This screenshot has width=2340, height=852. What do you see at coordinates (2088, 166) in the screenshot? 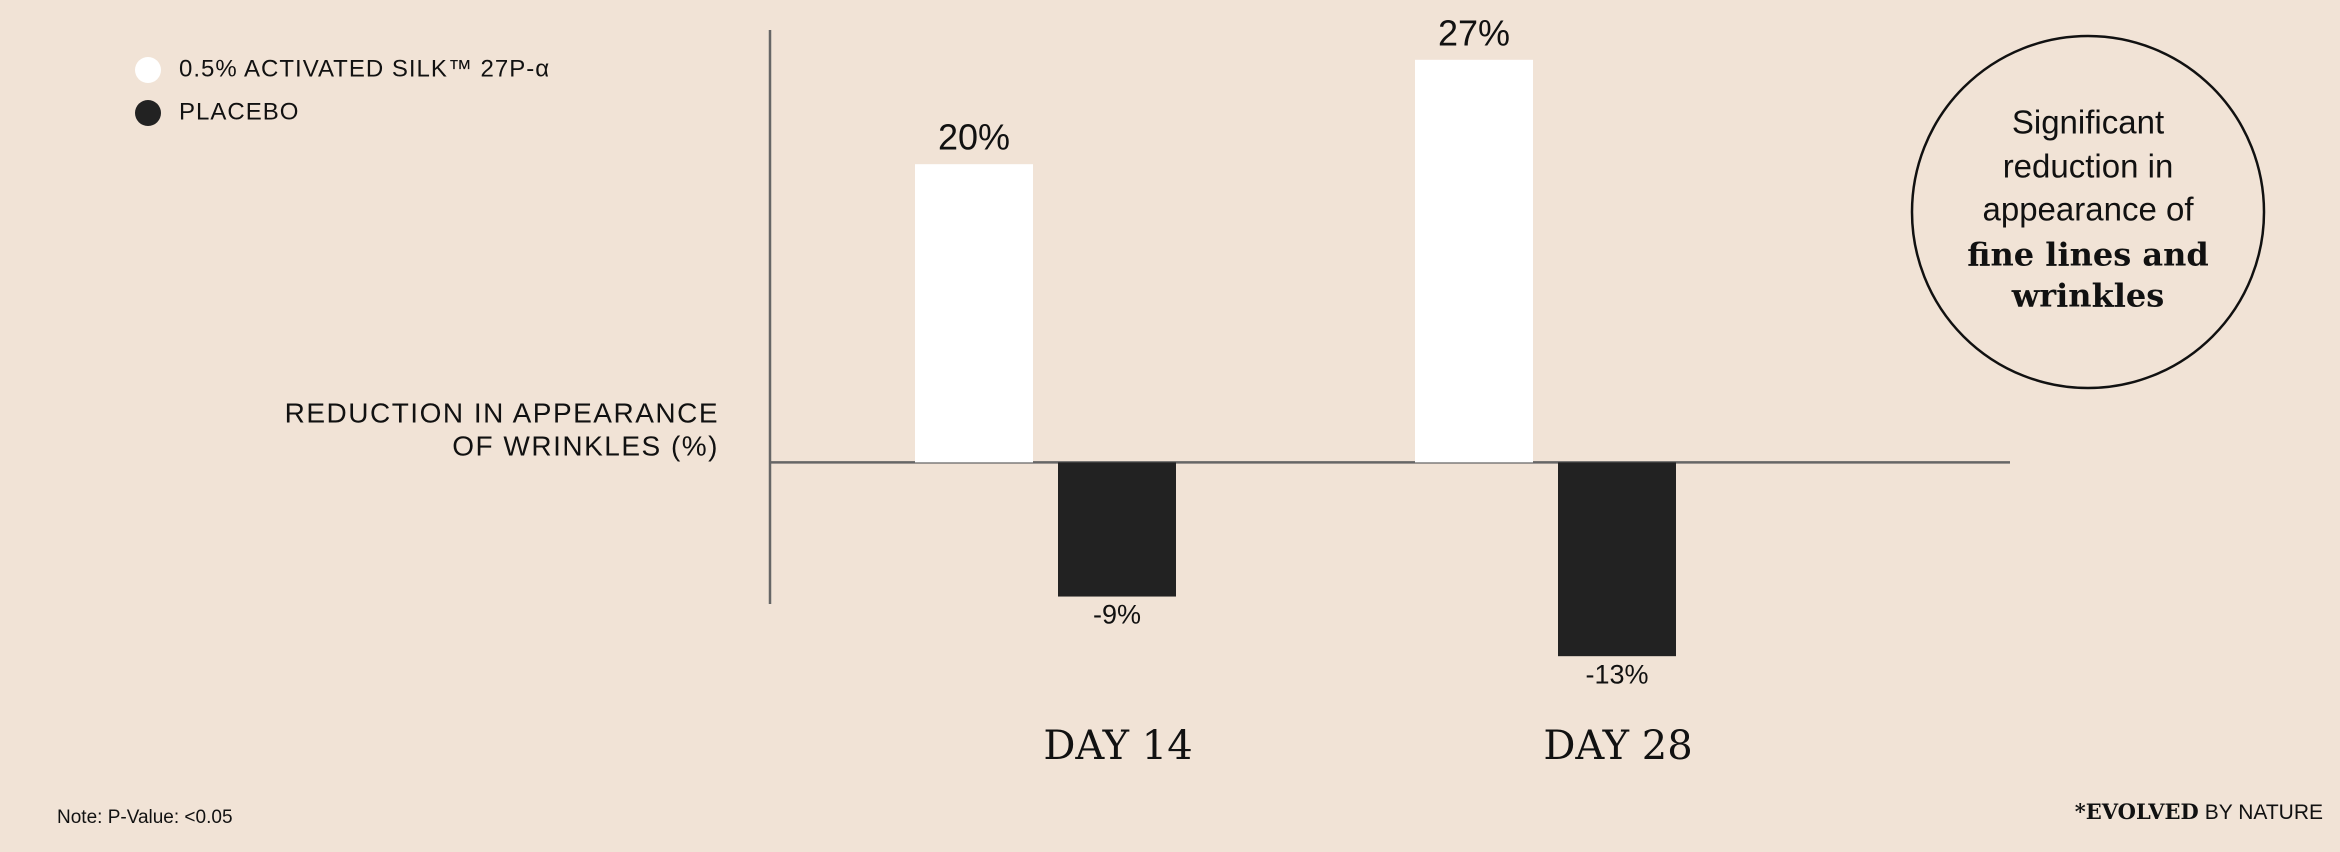
I see `callout-text: reduction in` at bounding box center [2088, 166].